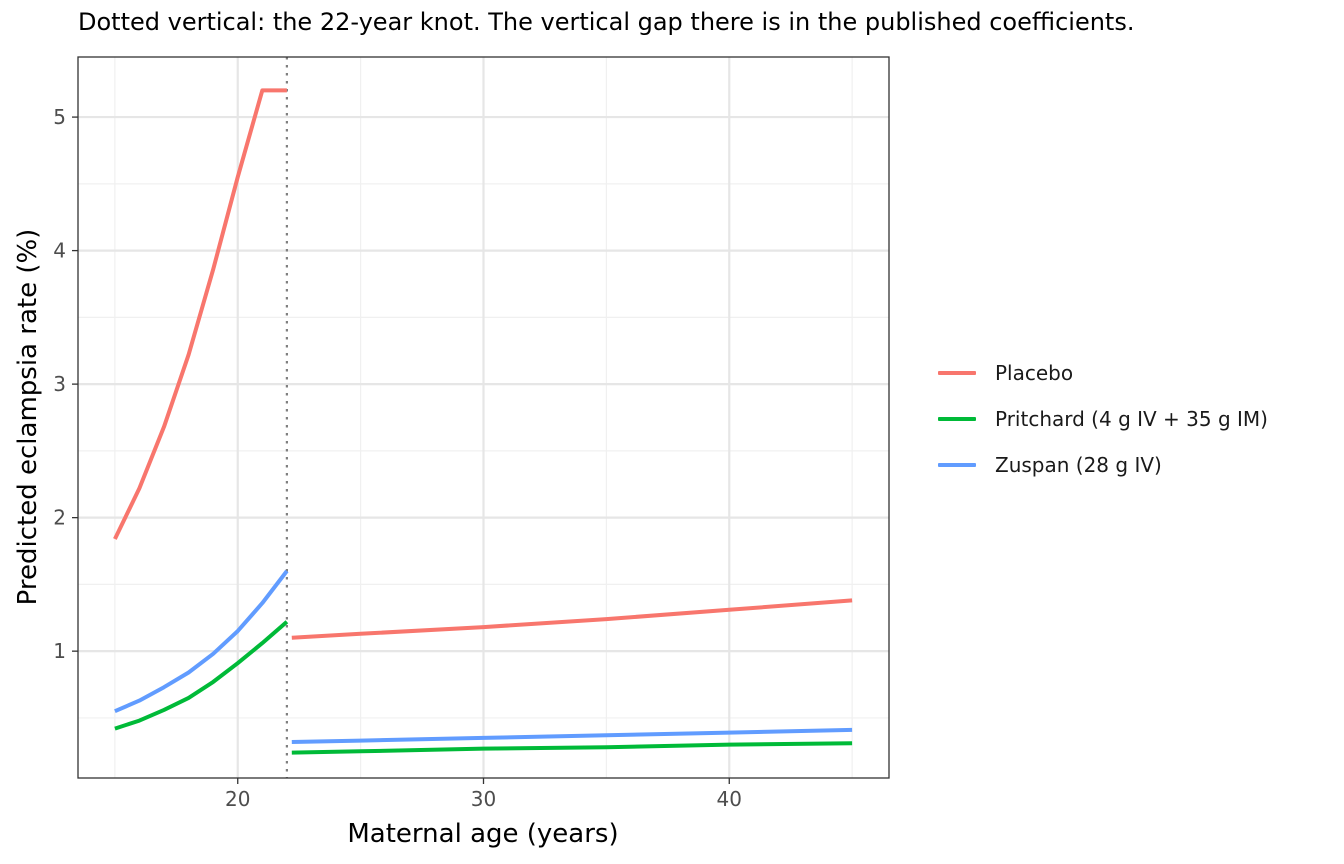  What do you see at coordinates (572, 735) in the screenshot?
I see `series-line-zuspan-above-knot` at bounding box center [572, 735].